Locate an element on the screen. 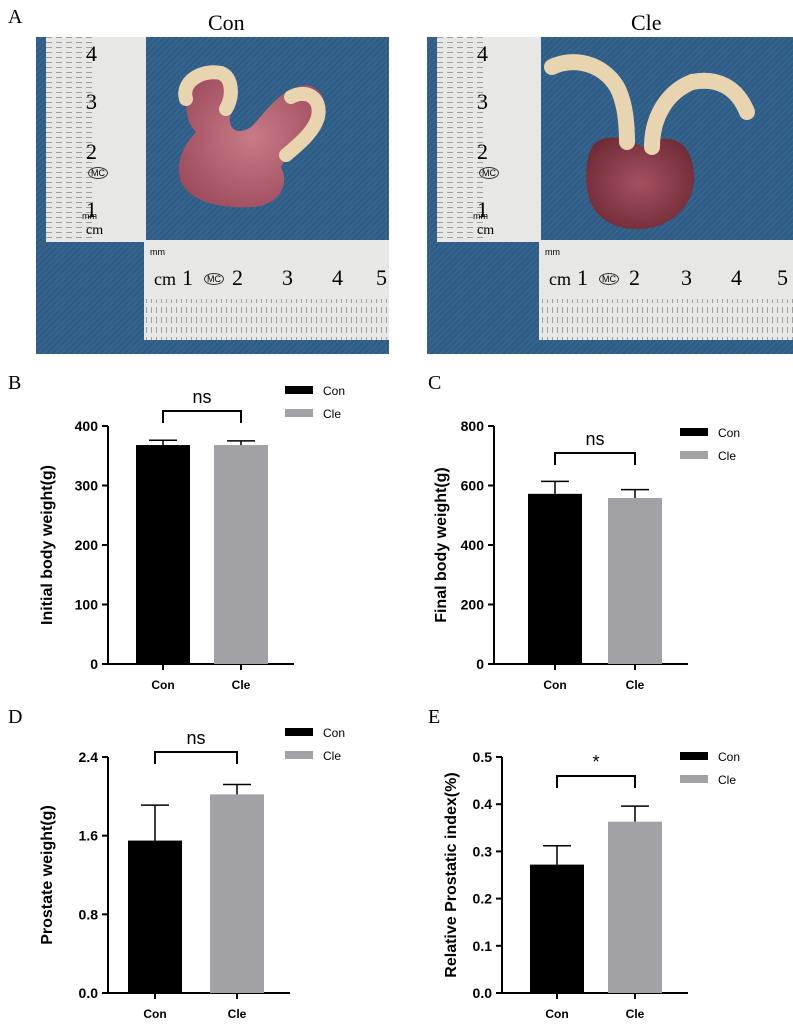  photo-cle: 4 3 2 1 cm 1 2 3 4 5 mm MC MC cm mm is located at coordinates (610, 195).